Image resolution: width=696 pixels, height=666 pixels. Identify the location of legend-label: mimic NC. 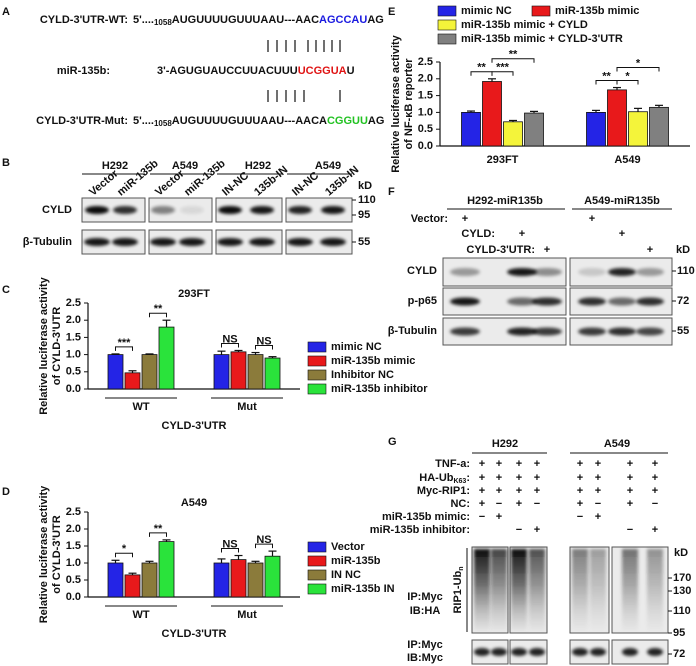
(486, 11).